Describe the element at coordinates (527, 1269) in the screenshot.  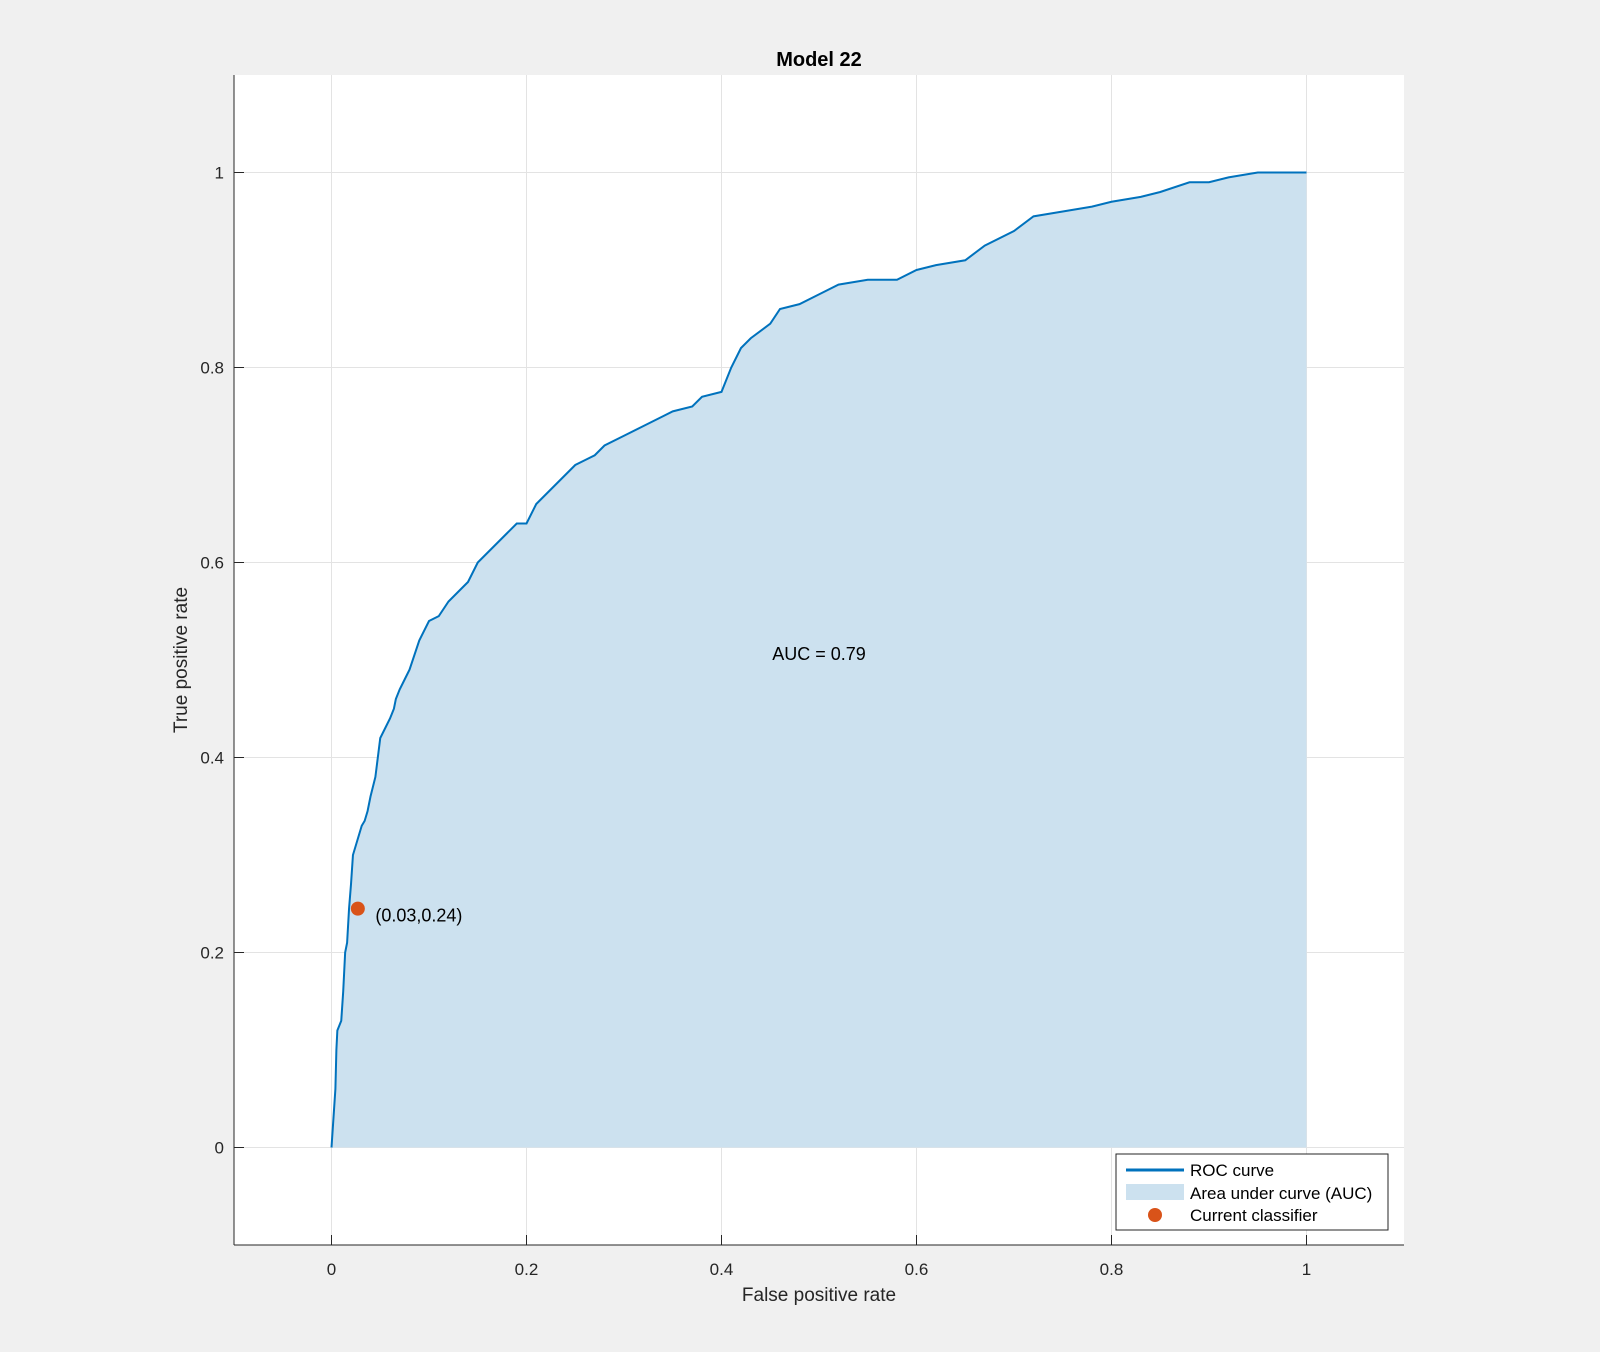
I see `x-tick-label: 0.2` at that location.